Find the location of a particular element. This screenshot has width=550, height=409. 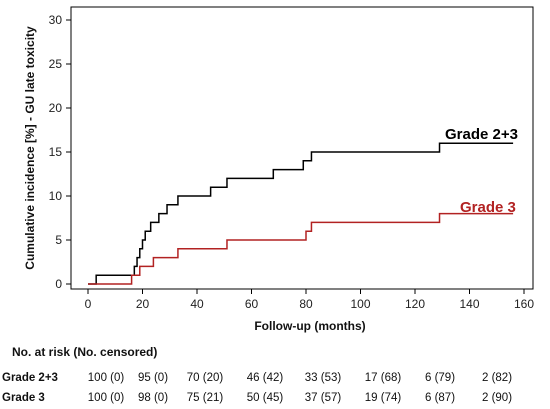

risk-cell: 33 (53) is located at coordinates (323, 378).